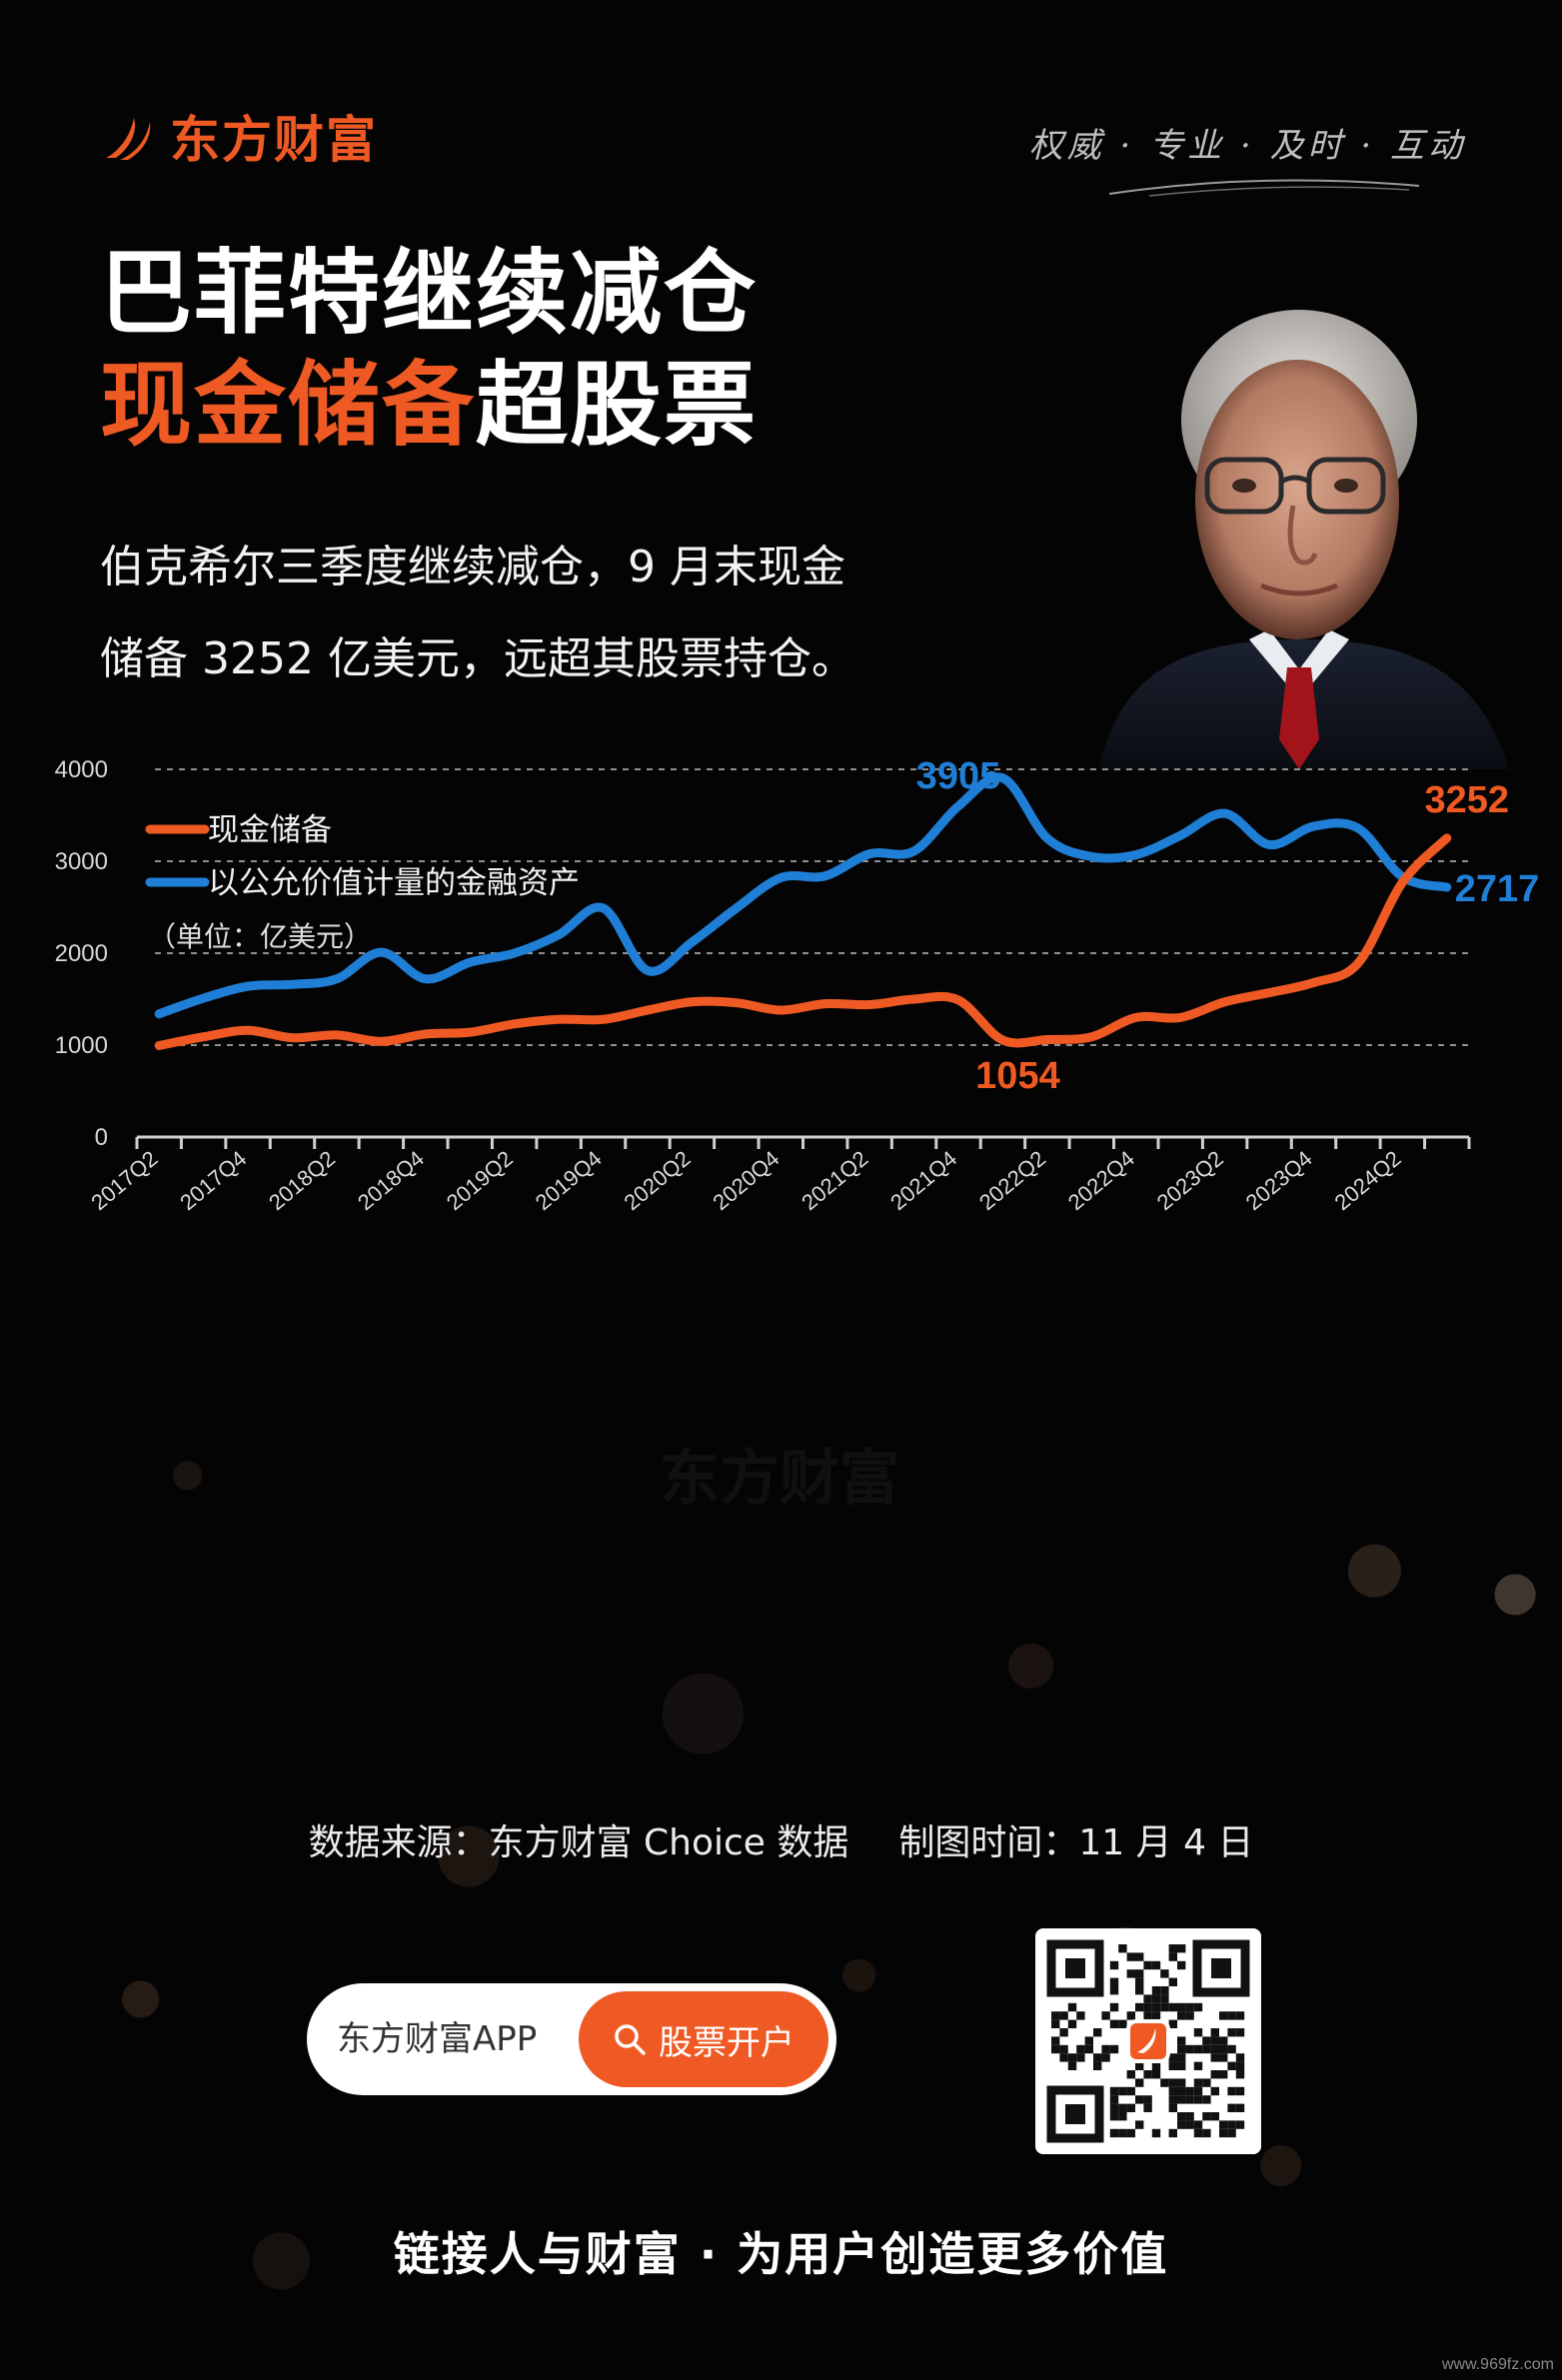 Image resolution: width=1562 pixels, height=2380 pixels. What do you see at coordinates (81, 861) in the screenshot?
I see `y-tick-label: 3000` at bounding box center [81, 861].